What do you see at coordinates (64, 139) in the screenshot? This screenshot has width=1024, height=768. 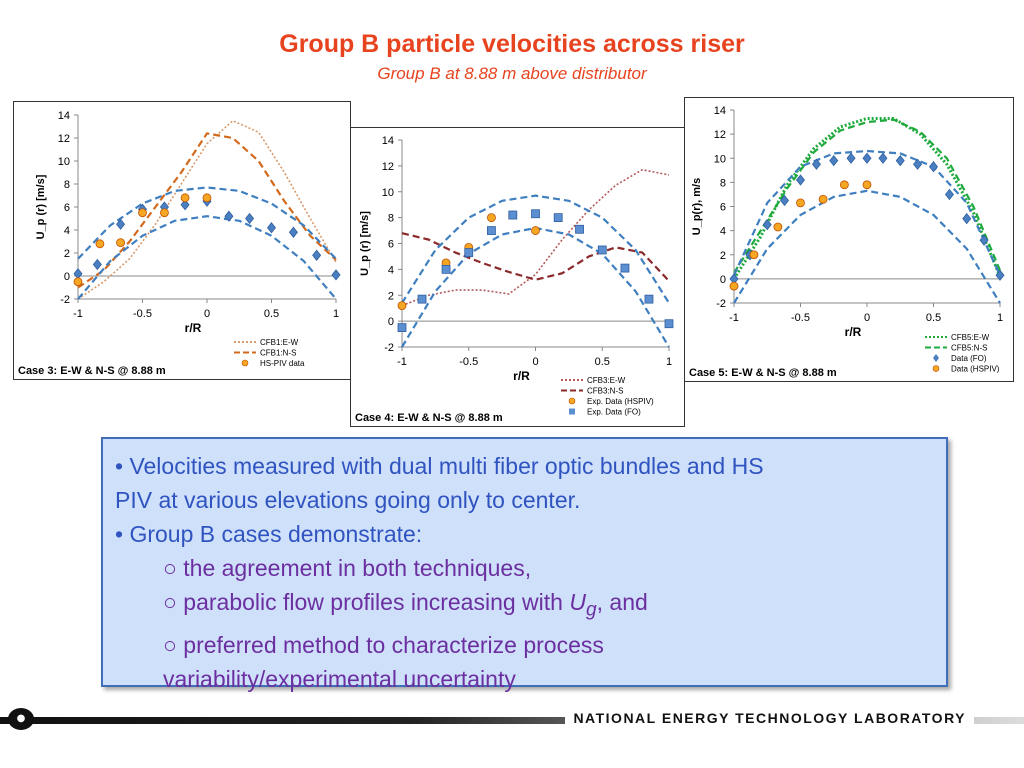 I see `y-tick-label: 12` at bounding box center [64, 139].